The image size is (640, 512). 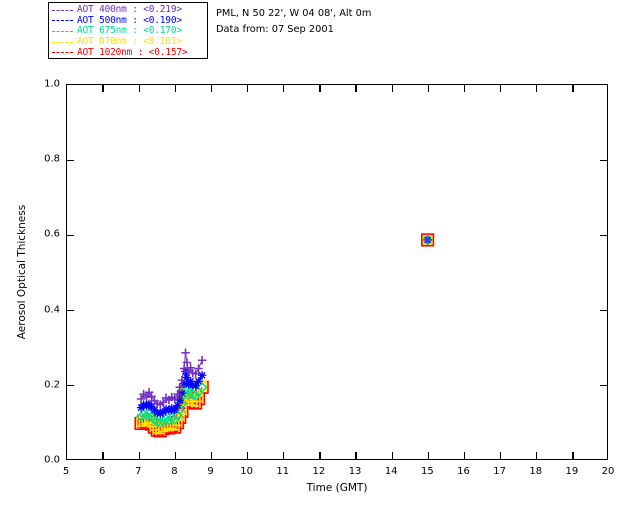 What do you see at coordinates (427, 471) in the screenshot?
I see `x-tick-label: 15` at bounding box center [427, 471].